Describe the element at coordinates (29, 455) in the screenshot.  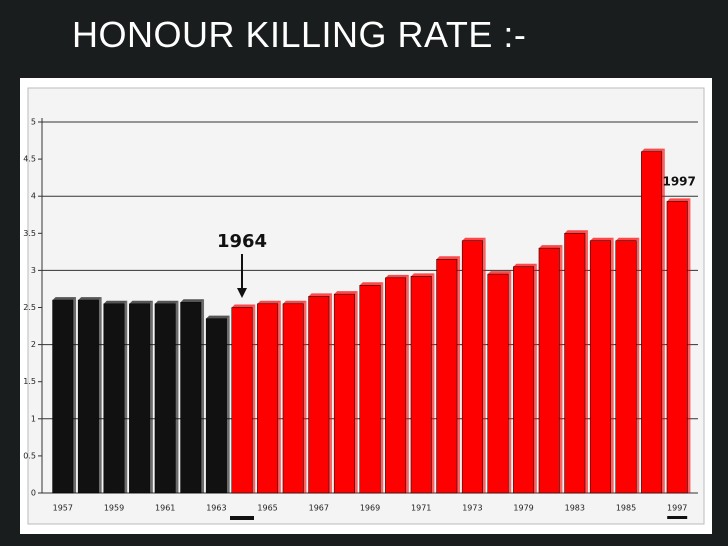
I see `y-tick-label: 0.5` at that location.